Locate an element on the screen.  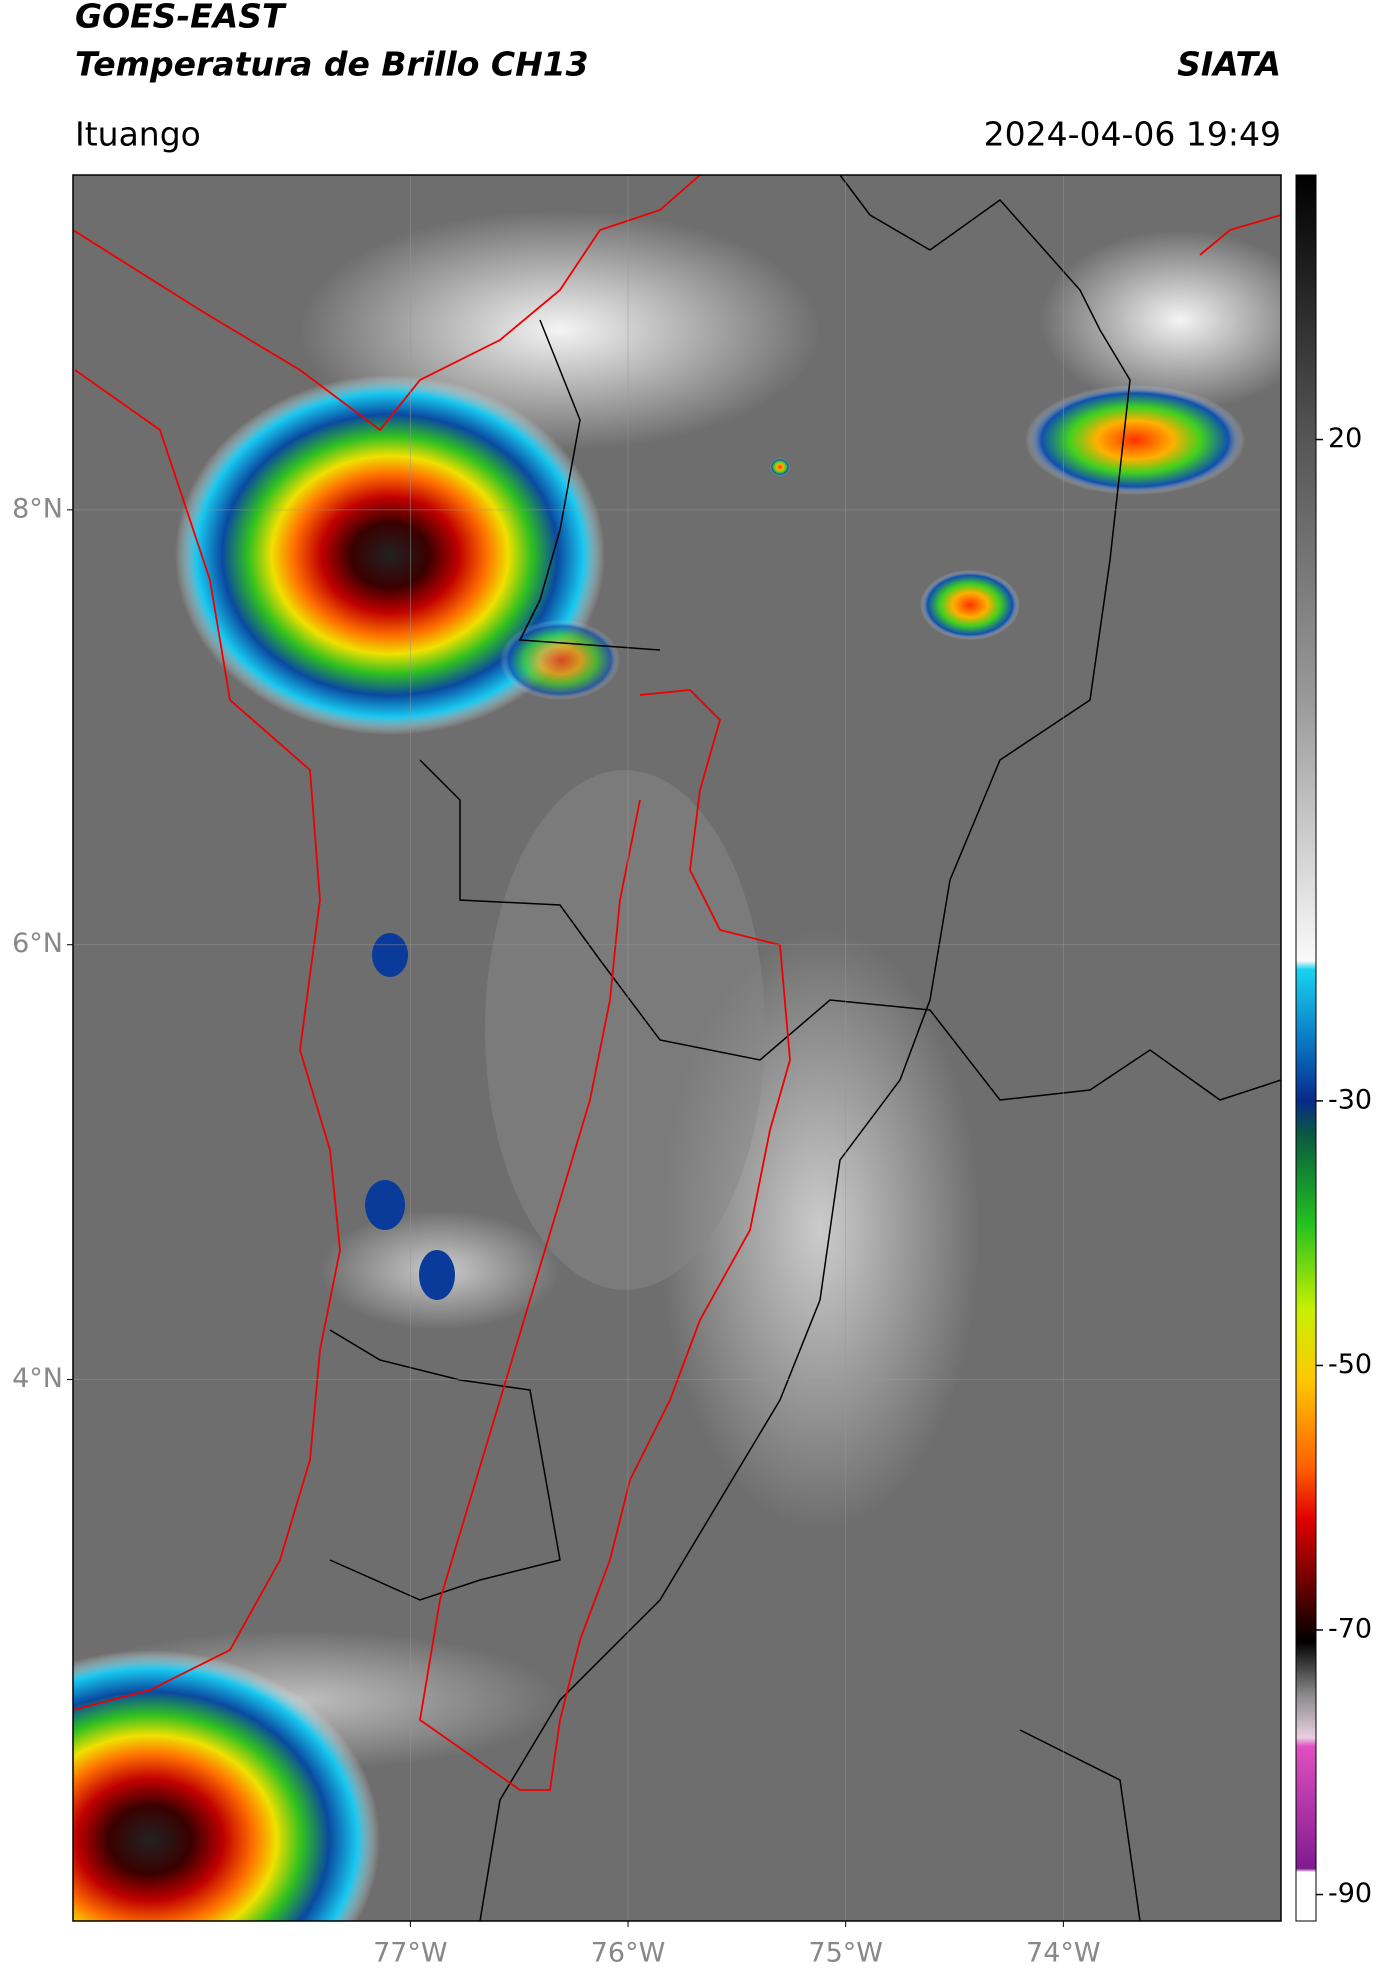
colorbar-tick-label: 20 is located at coordinates (1345, 438).